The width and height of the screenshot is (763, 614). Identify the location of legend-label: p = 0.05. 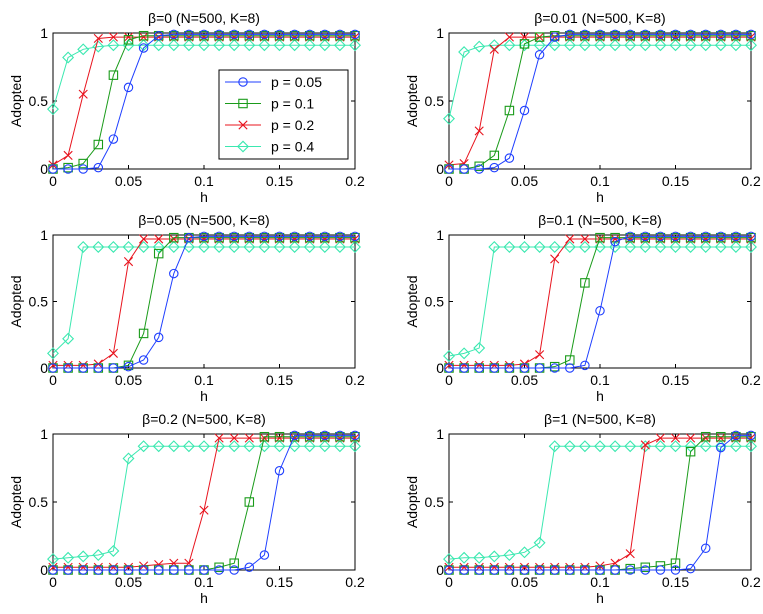
(296, 82).